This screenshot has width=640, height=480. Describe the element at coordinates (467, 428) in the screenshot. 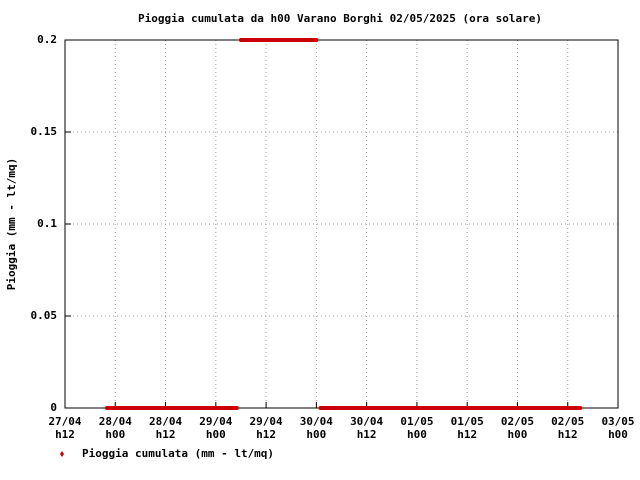

I see `x-tick-label: 01/05 h12` at that location.